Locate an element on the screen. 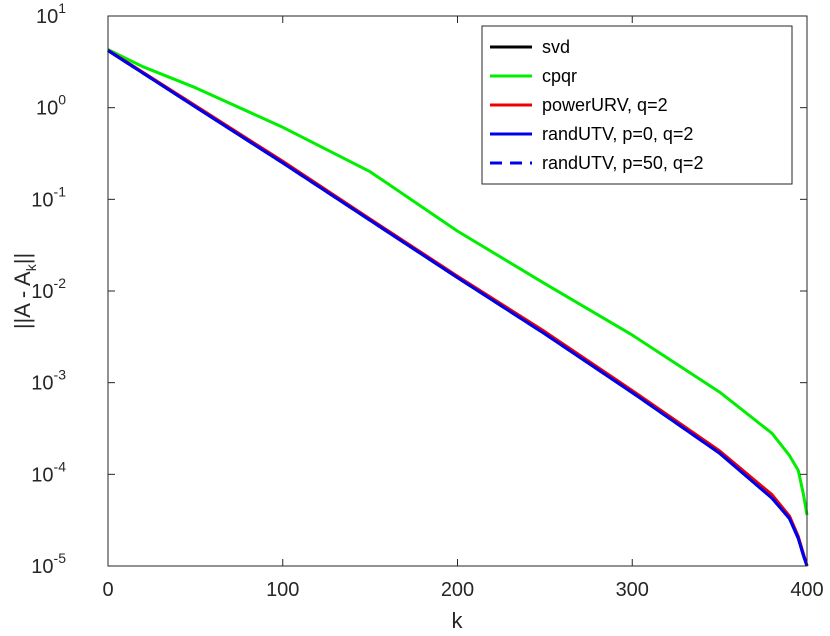  y-tick-label: 10⁻⁵ is located at coordinates (48, 564).